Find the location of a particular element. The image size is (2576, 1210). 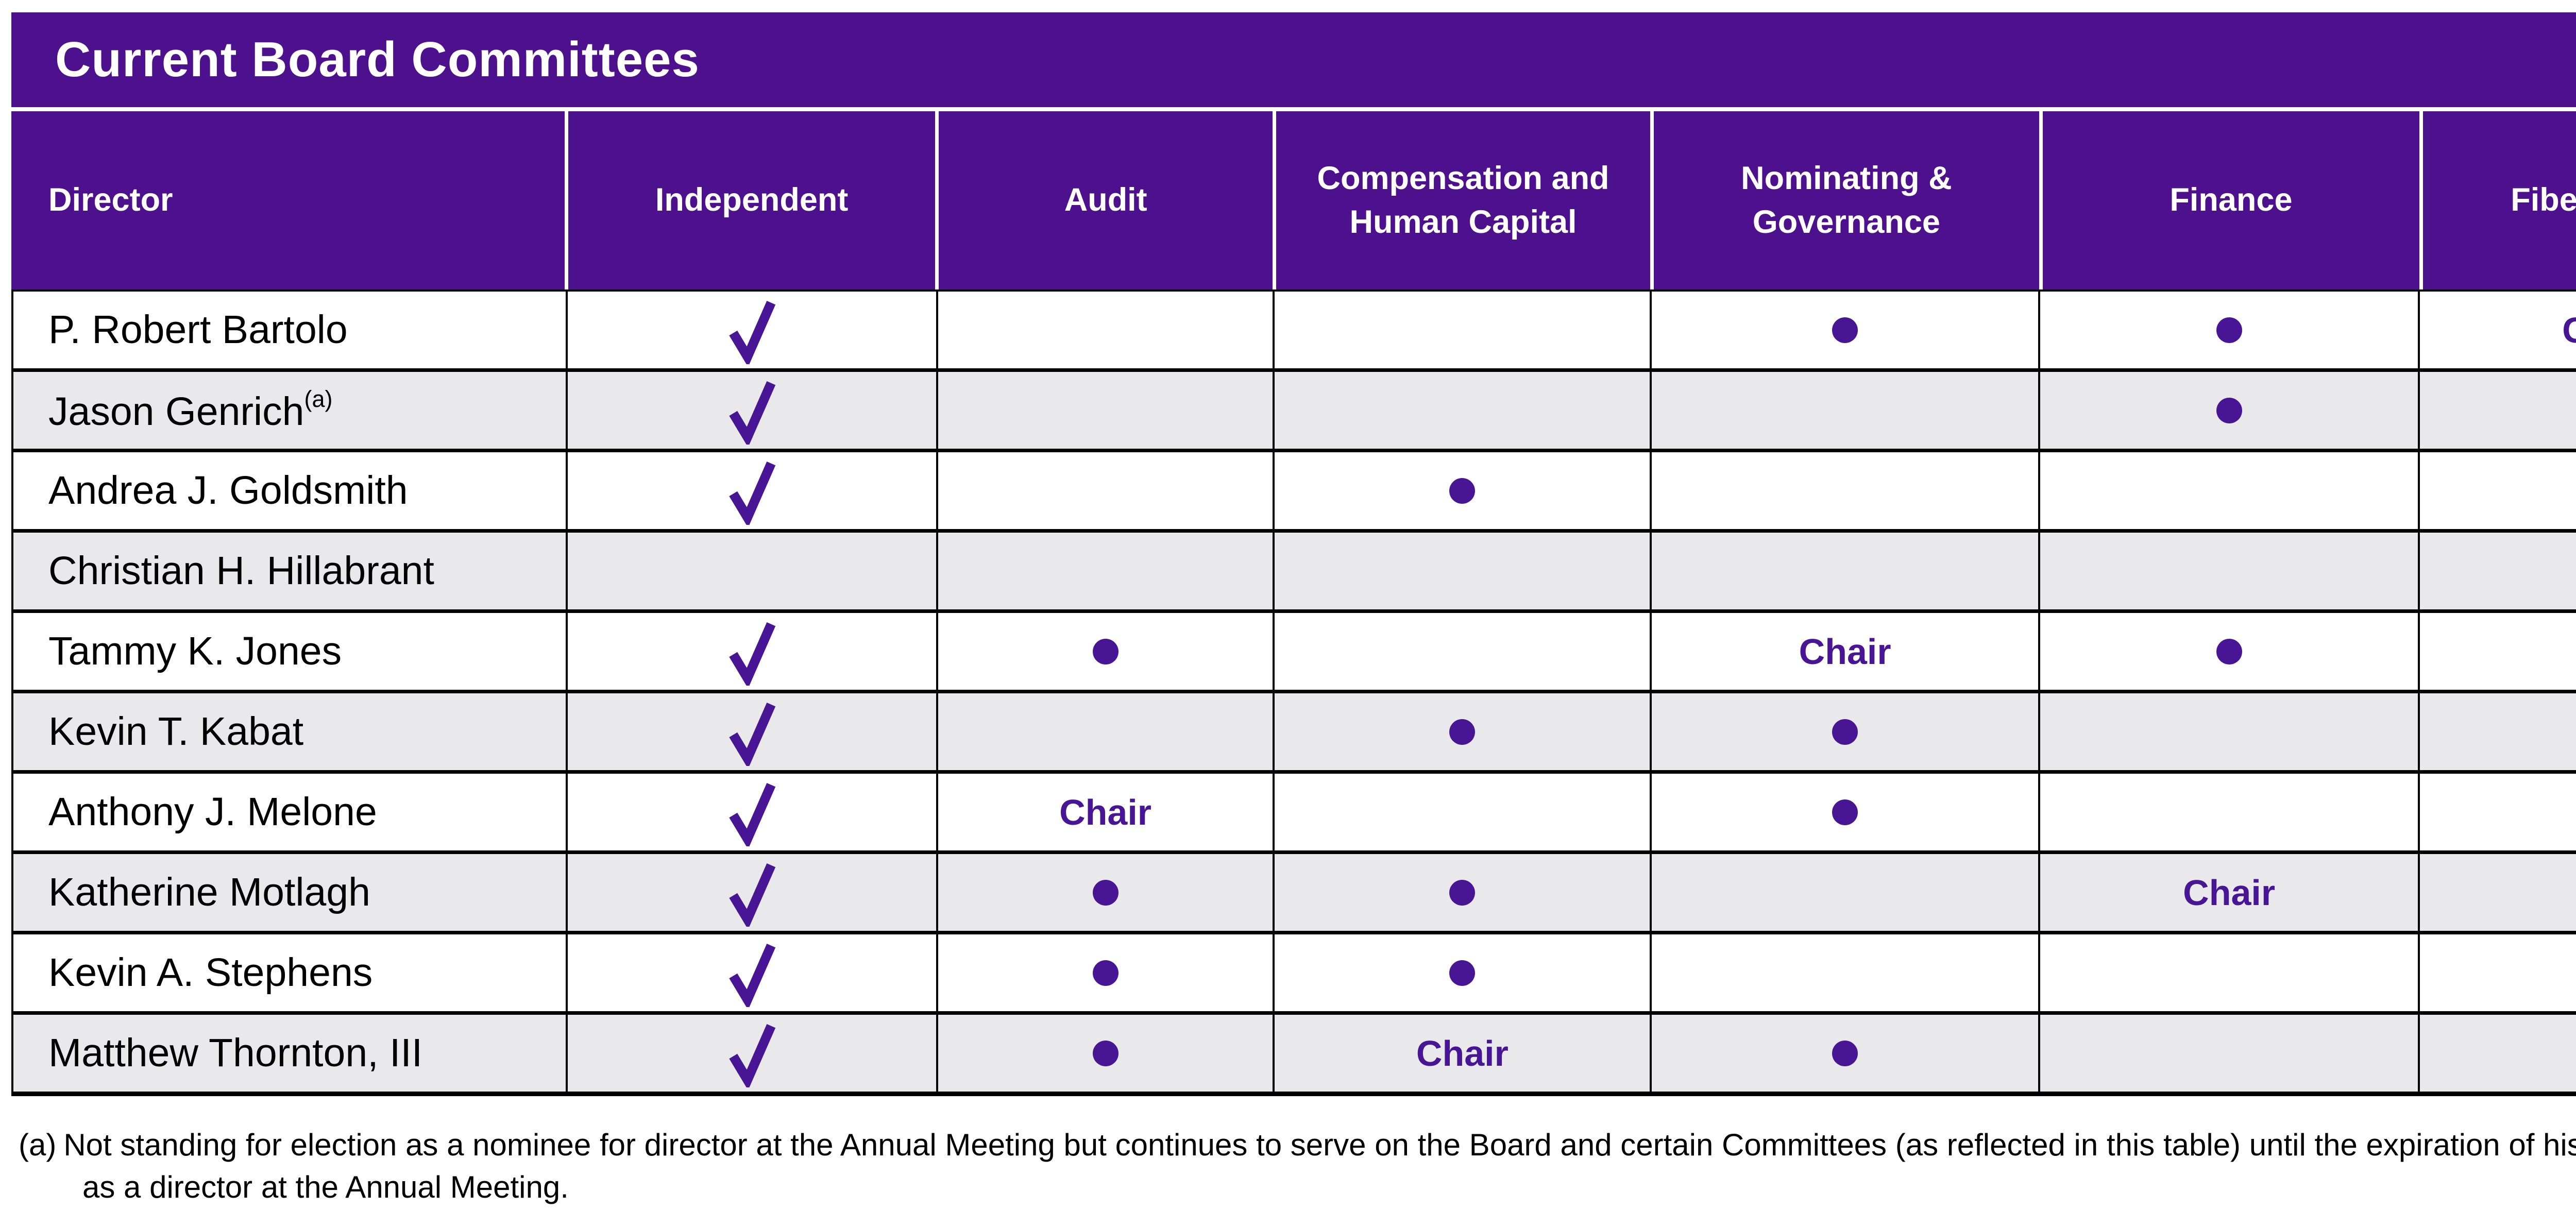

table-title-bar: Current Board Committees is located at coordinates (1293, 60).